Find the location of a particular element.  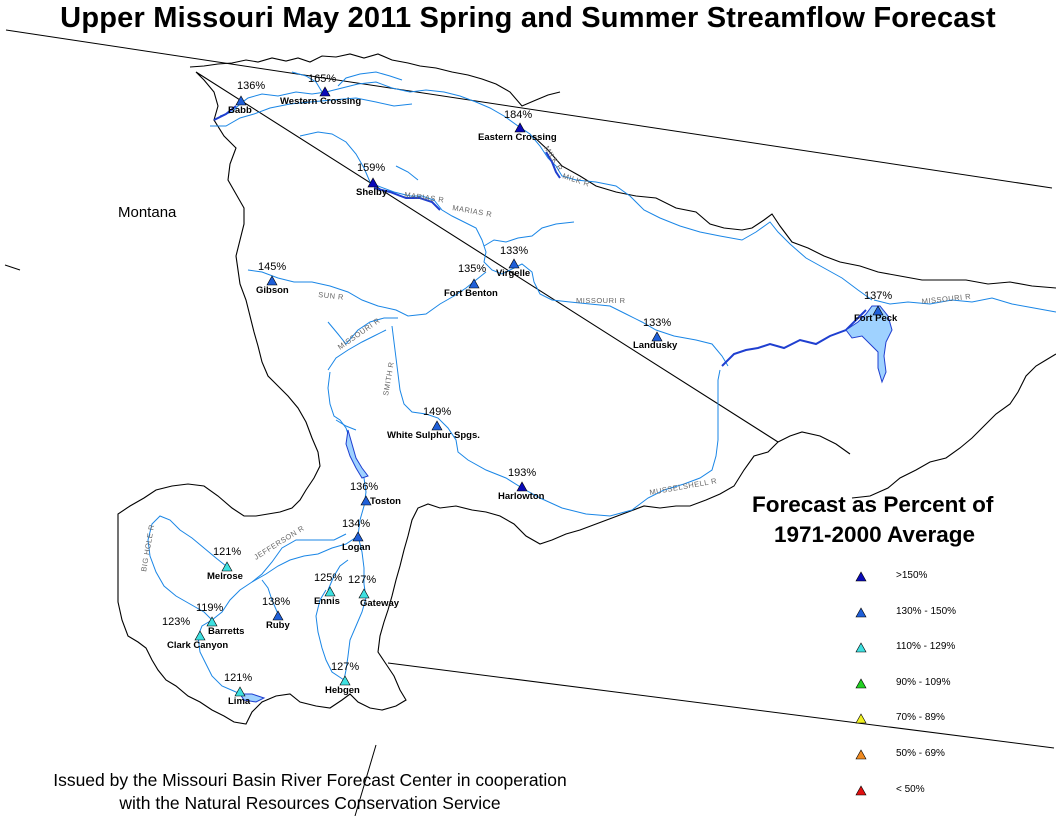

legend-label: >150% is located at coordinates (912, 575).